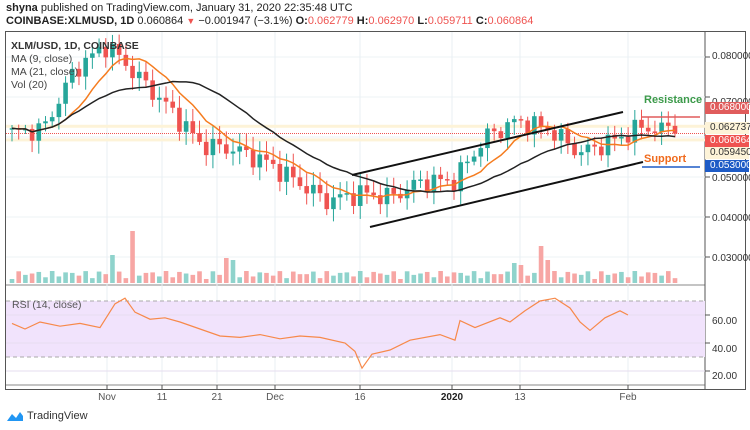 This screenshot has height=430, width=750. Describe the element at coordinates (727, 153) in the screenshot. I see `level-price-label: 0.059450` at that location.